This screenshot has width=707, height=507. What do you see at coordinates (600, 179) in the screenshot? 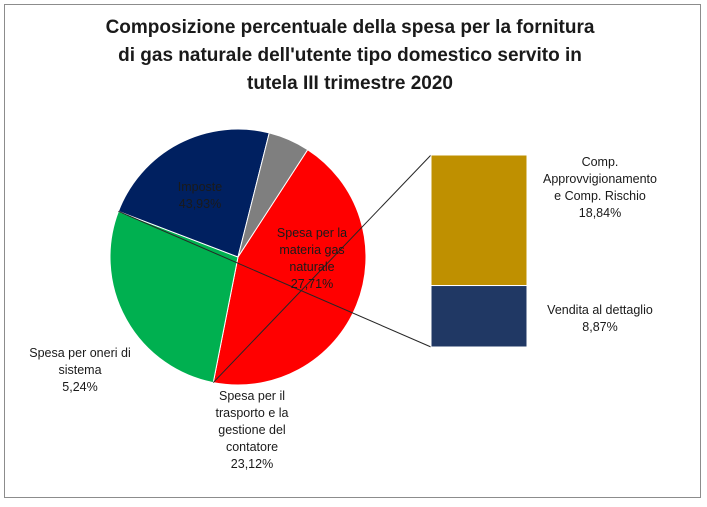
I see `breakdown-segment-0-label-line-1: Approvvigionamento` at bounding box center [600, 179].